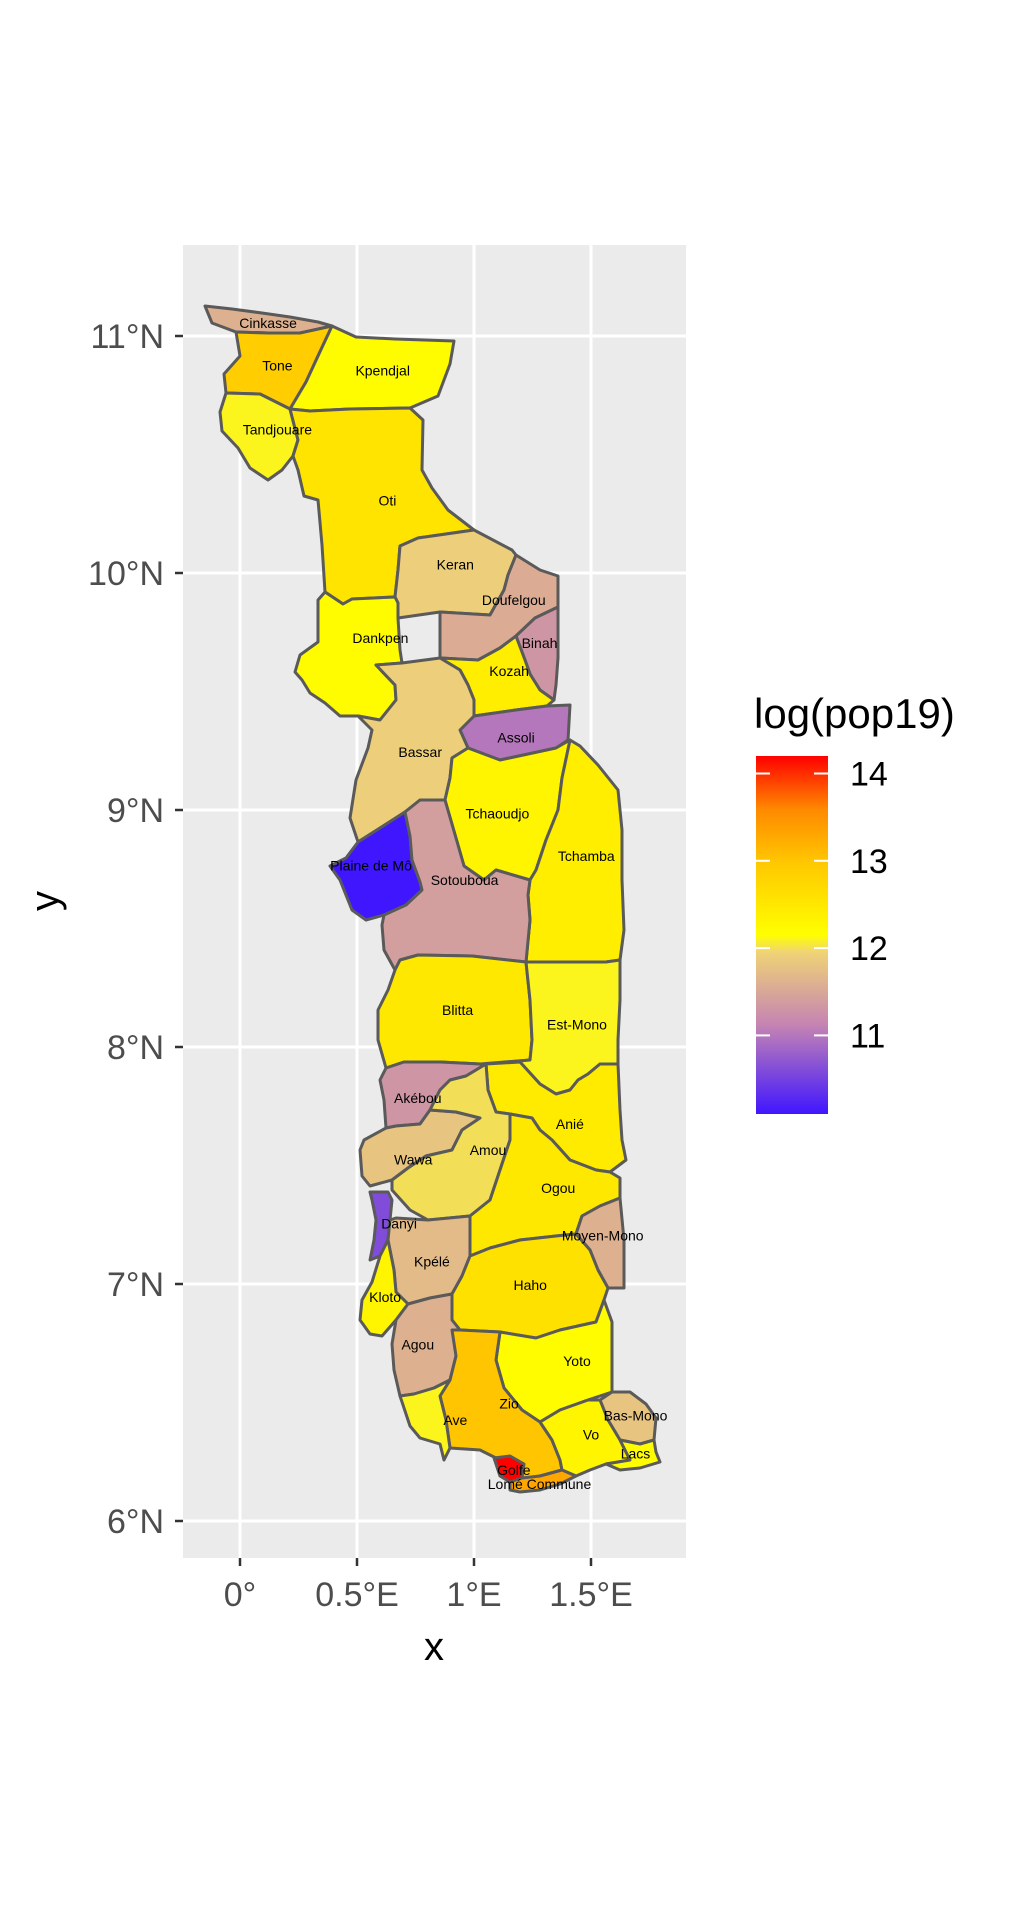 This screenshot has width=1021, height=1912. What do you see at coordinates (603, 1235) in the screenshot?
I see `region-label: Moyen-Mono` at bounding box center [603, 1235].